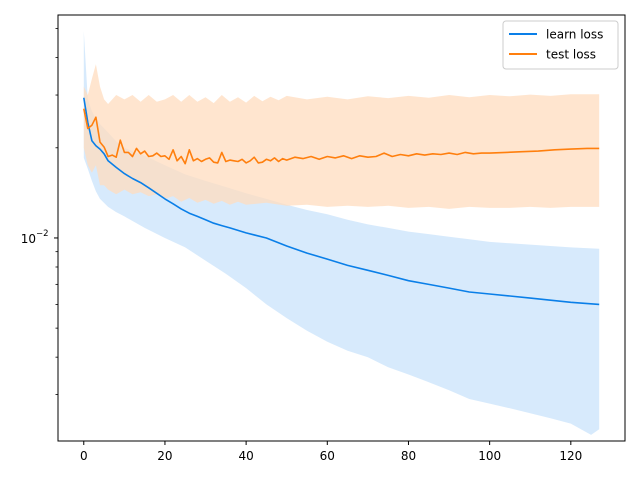 This screenshot has width=640, height=484. What do you see at coordinates (571, 55) in the screenshot?
I see `legend-label: test loss` at bounding box center [571, 55].